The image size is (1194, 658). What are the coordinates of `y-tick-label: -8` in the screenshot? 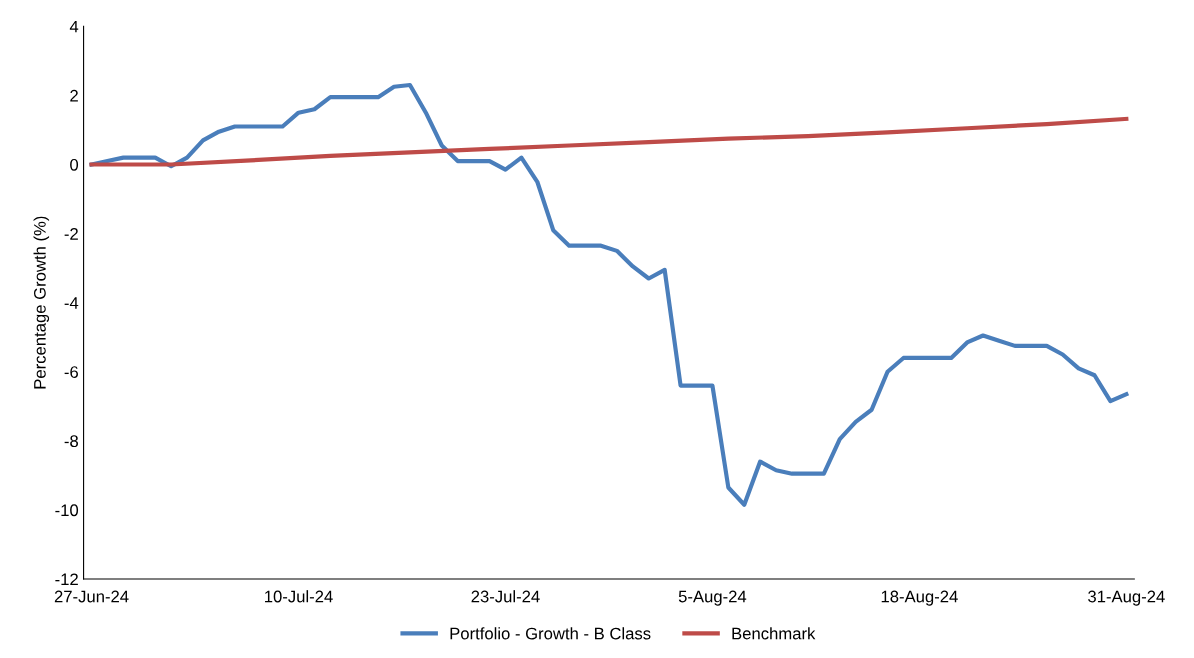 It's located at (71, 441).